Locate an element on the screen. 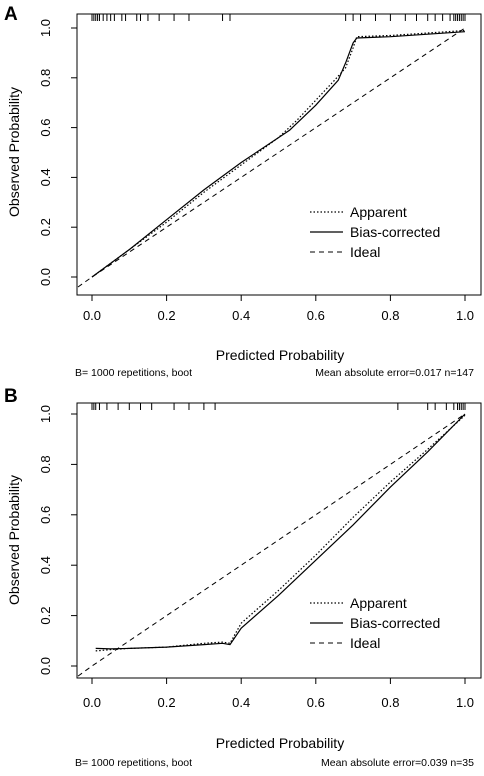 The image size is (484, 776). footer-right: Mean absolute error=0.039 n=35 is located at coordinates (397, 763).